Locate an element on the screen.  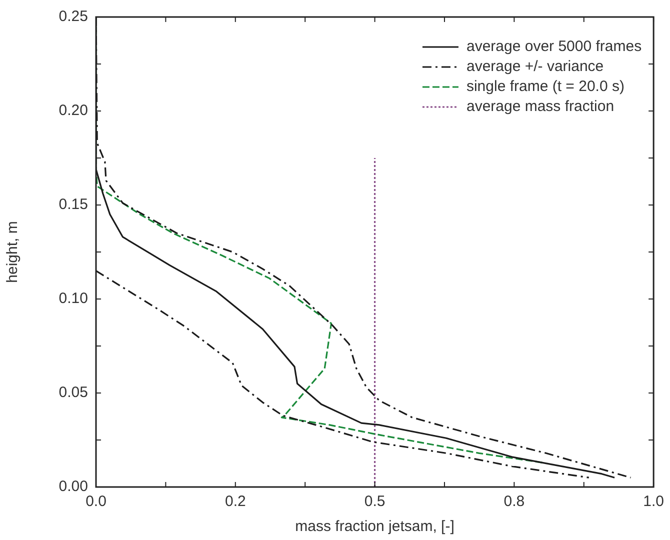
y-tick-label: 0.25 is located at coordinates (73, 17).